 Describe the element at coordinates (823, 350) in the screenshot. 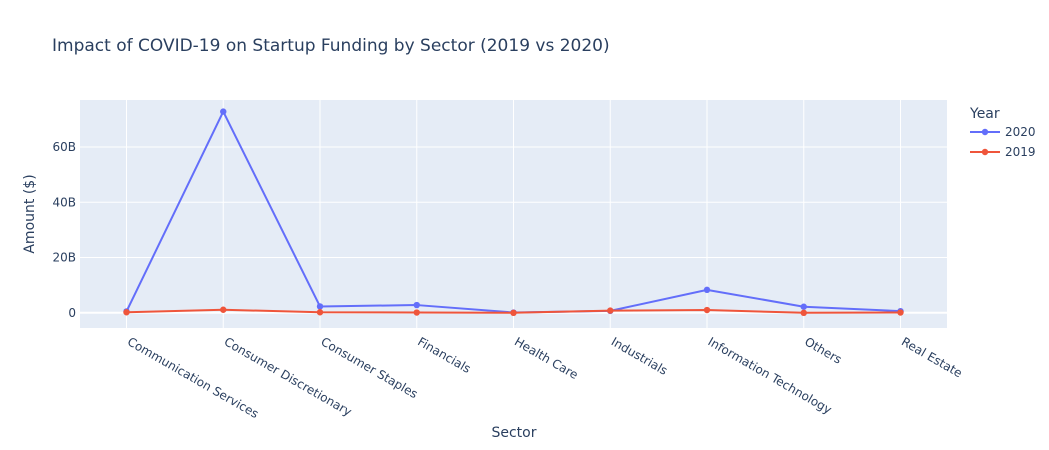

I see `x-tick-label: Others` at that location.